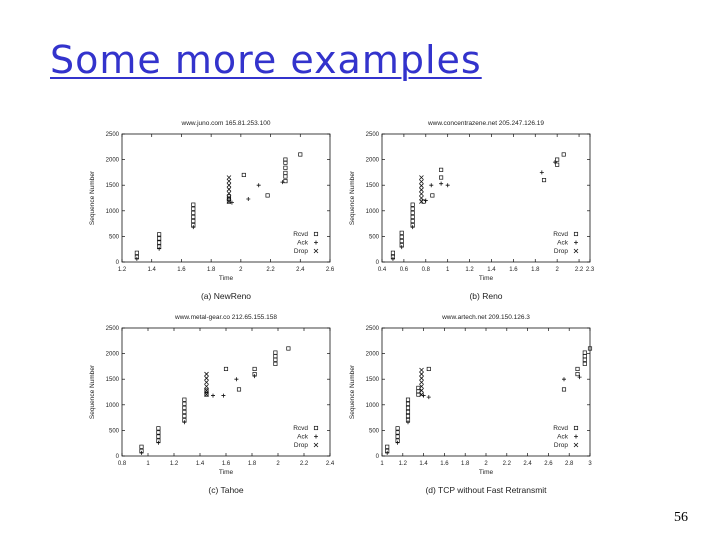 The width and height of the screenshot is (720, 540). I want to click on page-number: 56, so click(681, 517).